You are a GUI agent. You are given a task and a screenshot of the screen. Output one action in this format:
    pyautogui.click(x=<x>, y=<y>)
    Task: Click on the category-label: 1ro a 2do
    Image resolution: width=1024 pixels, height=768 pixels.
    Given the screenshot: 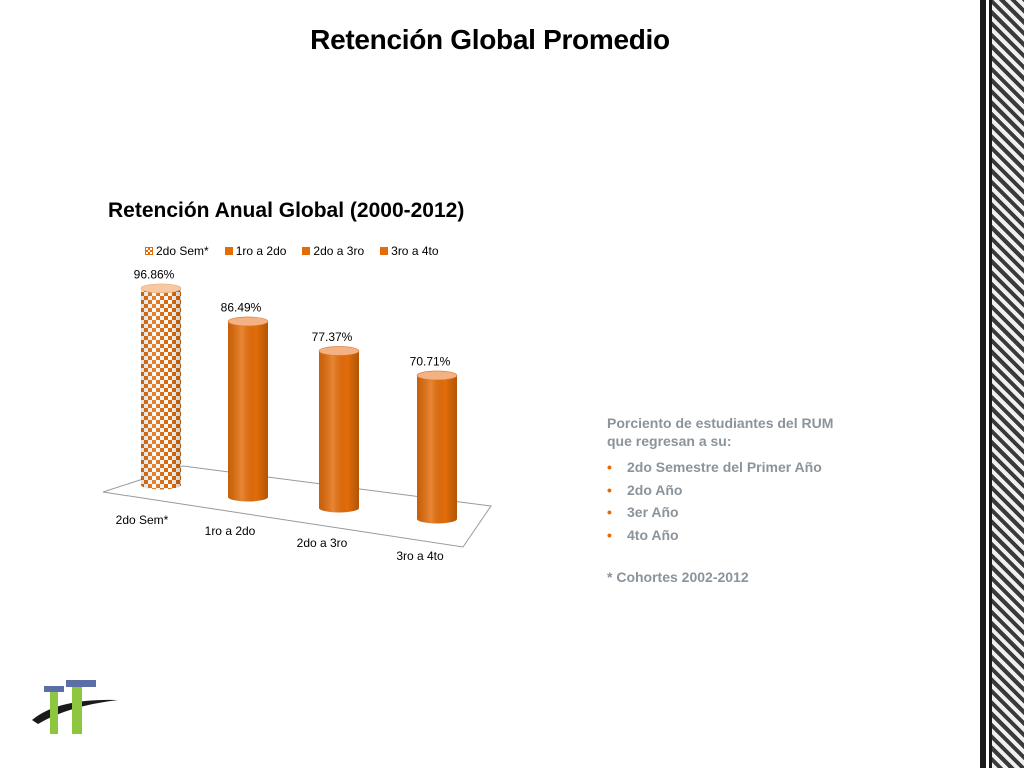 What is the action you would take?
    pyautogui.click(x=230, y=531)
    